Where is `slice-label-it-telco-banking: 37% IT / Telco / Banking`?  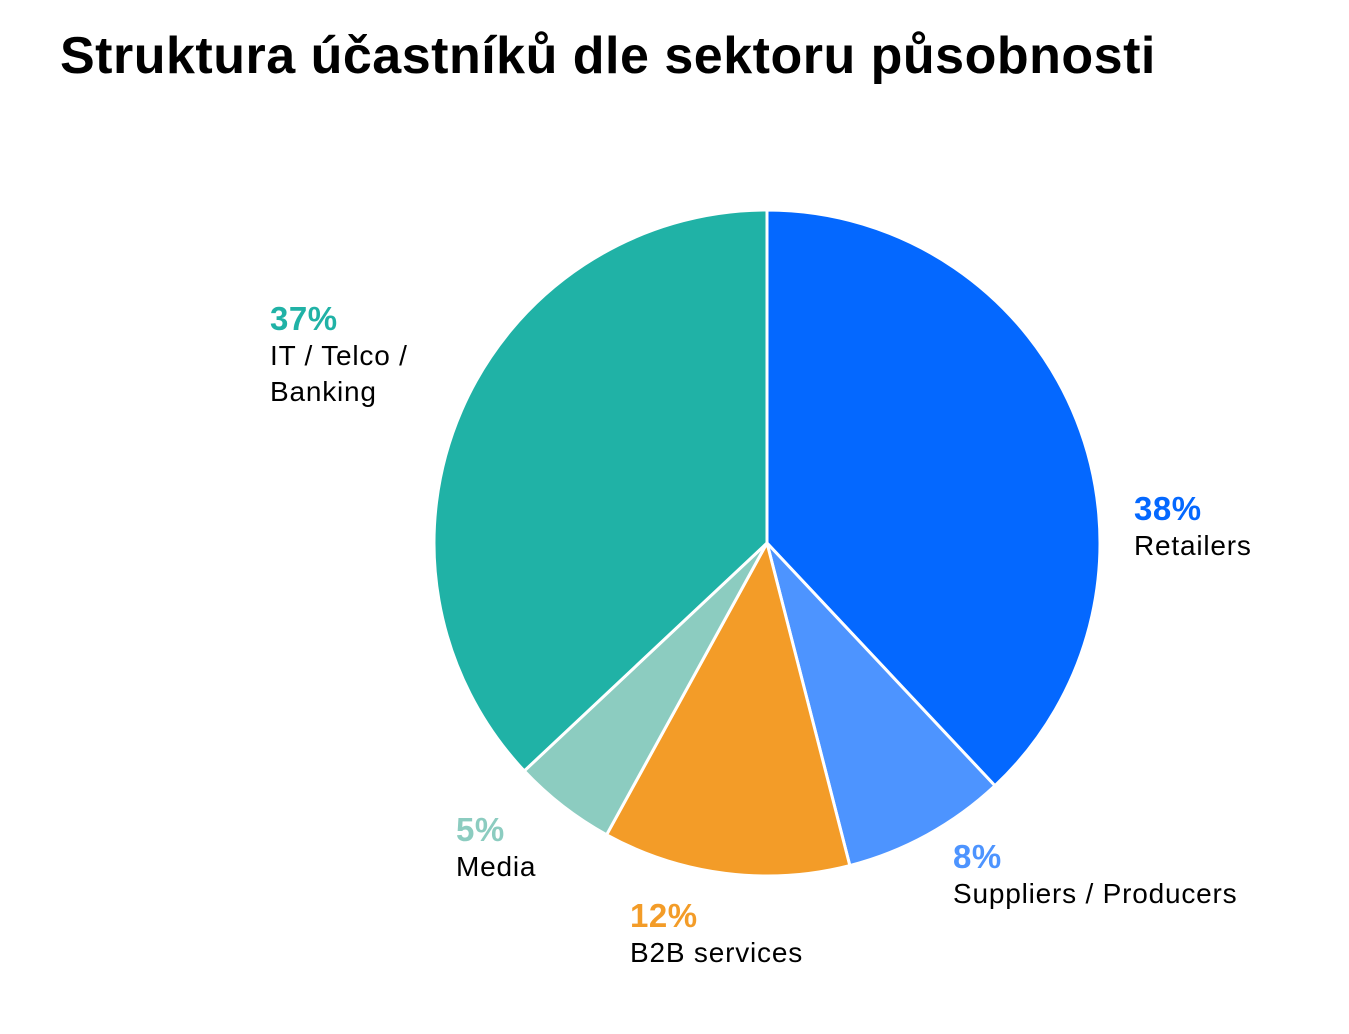 slice-label-it-telco-banking: 37% IT / Telco / Banking is located at coordinates (365, 355).